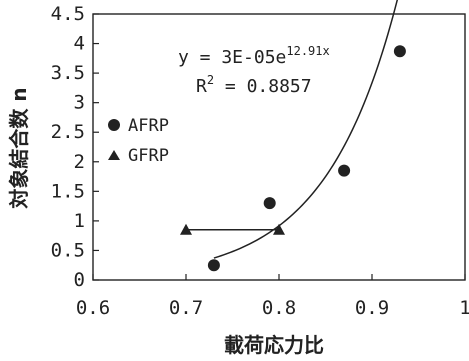 The image size is (469, 361). What do you see at coordinates (254, 56) in the screenshot?
I see `trendline-equation: y = 3E-05e12.91x` at bounding box center [254, 56].